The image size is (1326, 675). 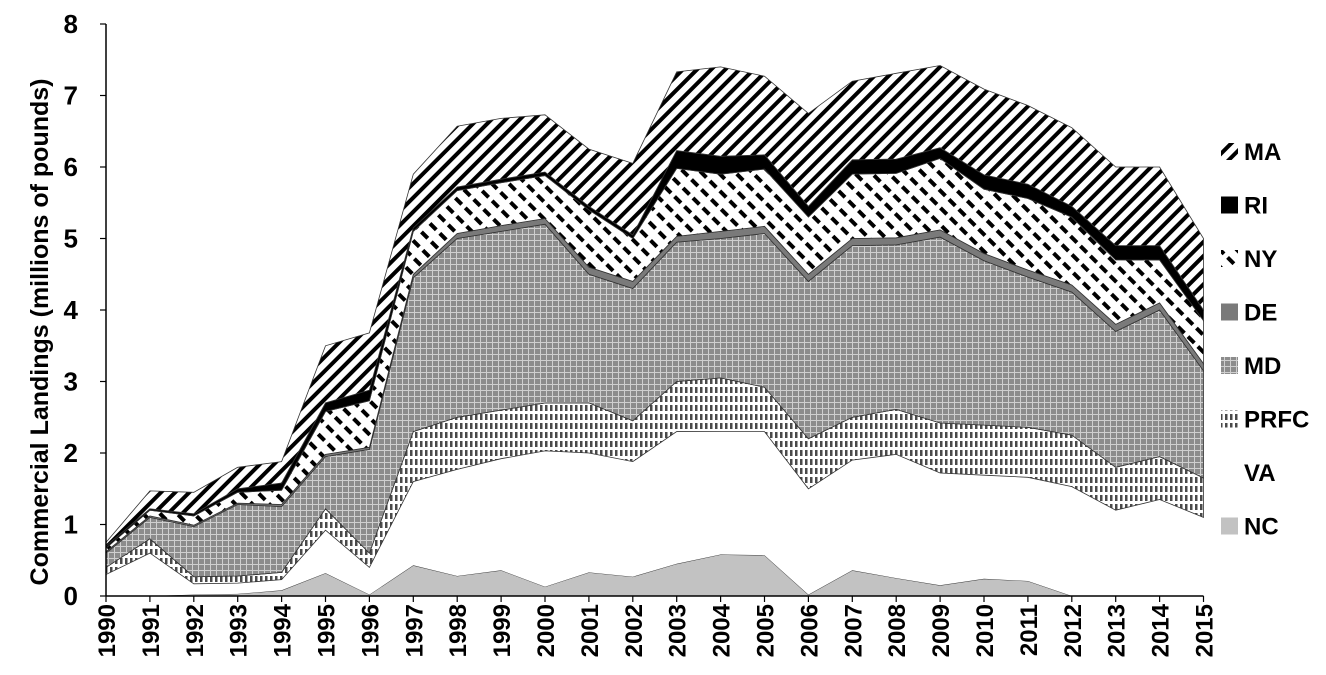 I want to click on legend-item-va: VA, so click(x=1248, y=473).